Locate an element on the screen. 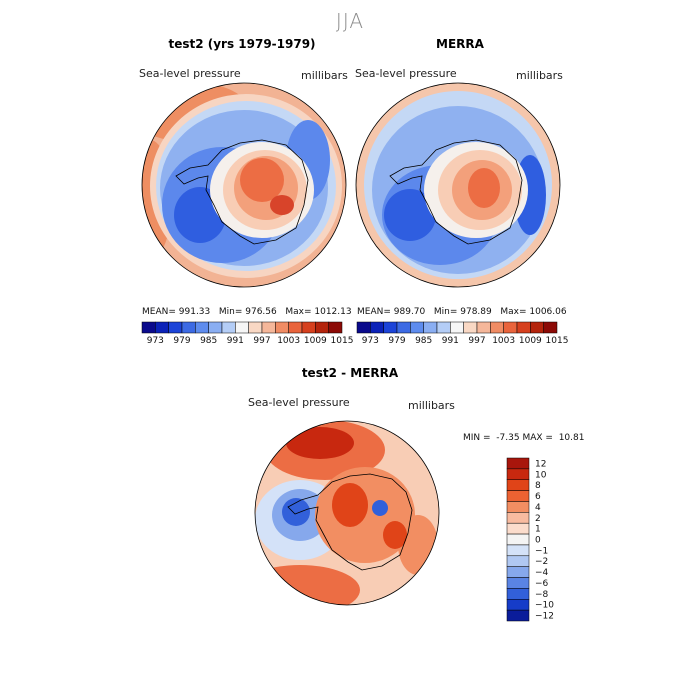 The image size is (700, 700). colorbar-tick-label: 10 is located at coordinates (541, 475).